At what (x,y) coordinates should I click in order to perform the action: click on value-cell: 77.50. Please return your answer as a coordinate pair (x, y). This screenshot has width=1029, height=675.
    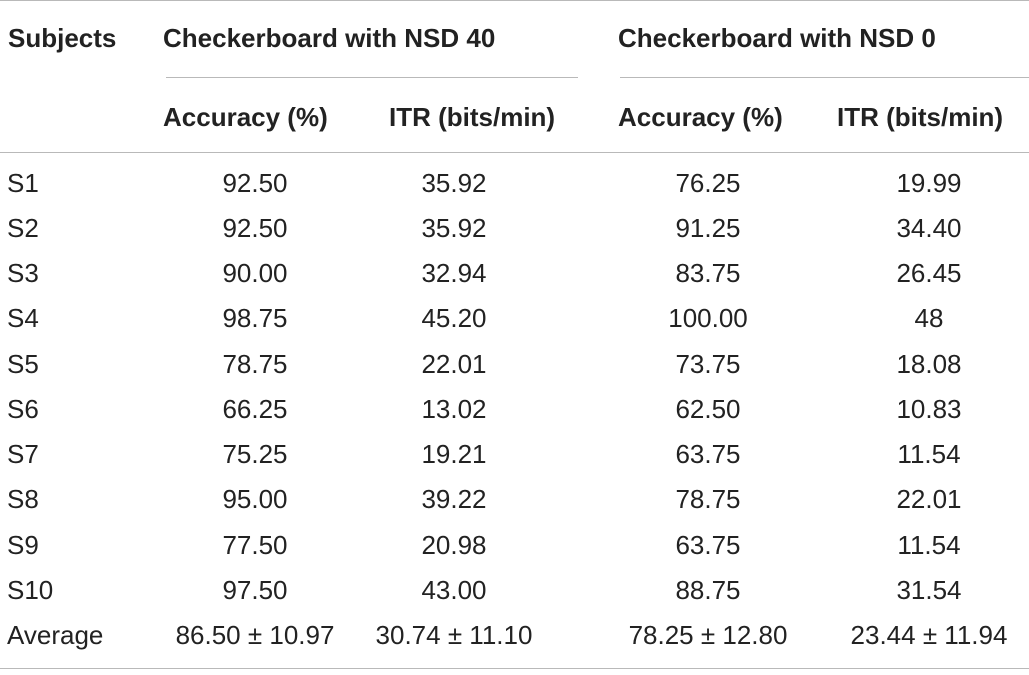
    Looking at the image, I should click on (255, 545).